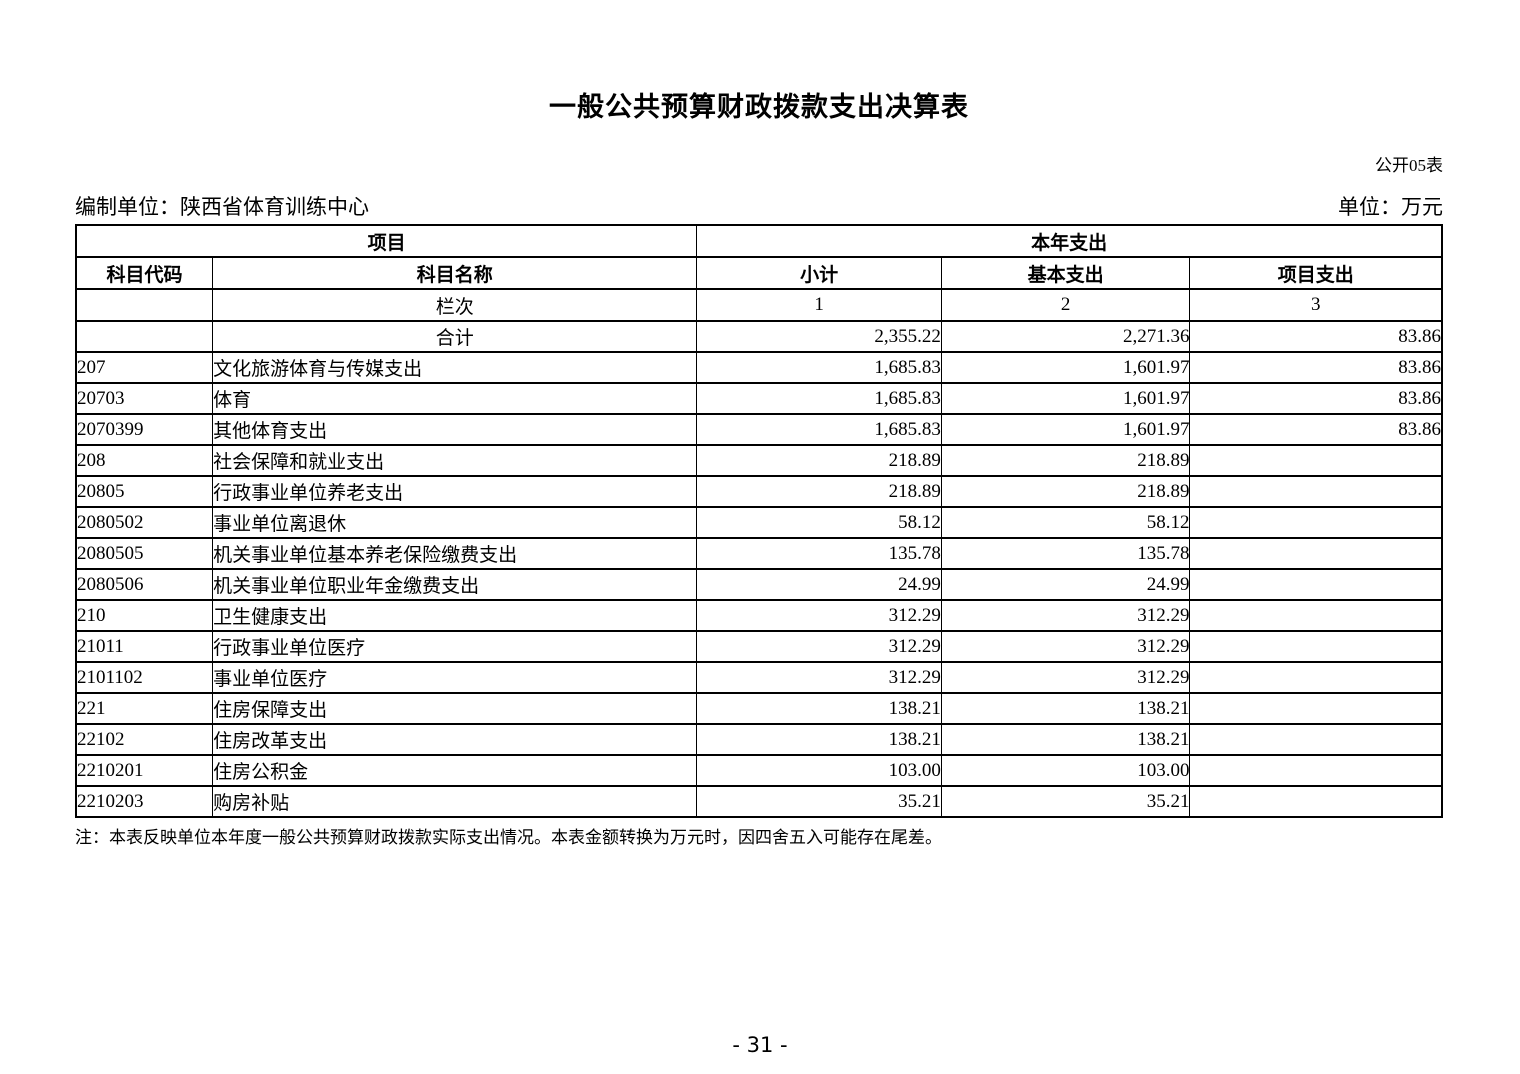 This screenshot has width=1520, height=1074. Describe the element at coordinates (819, 801) in the screenshot. I see `cell-subtotal: 35.21` at that location.